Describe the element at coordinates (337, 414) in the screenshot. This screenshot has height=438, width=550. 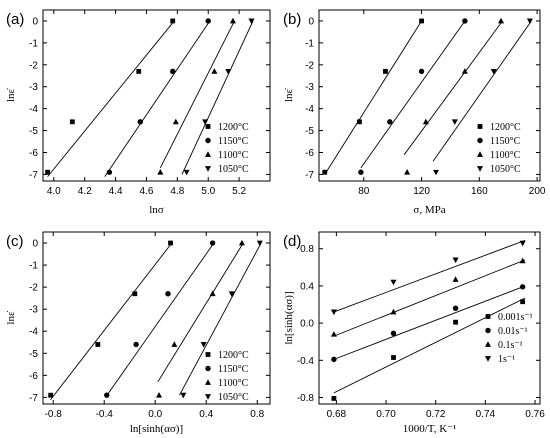
I see `x-tick-label: 0.68` at that location.